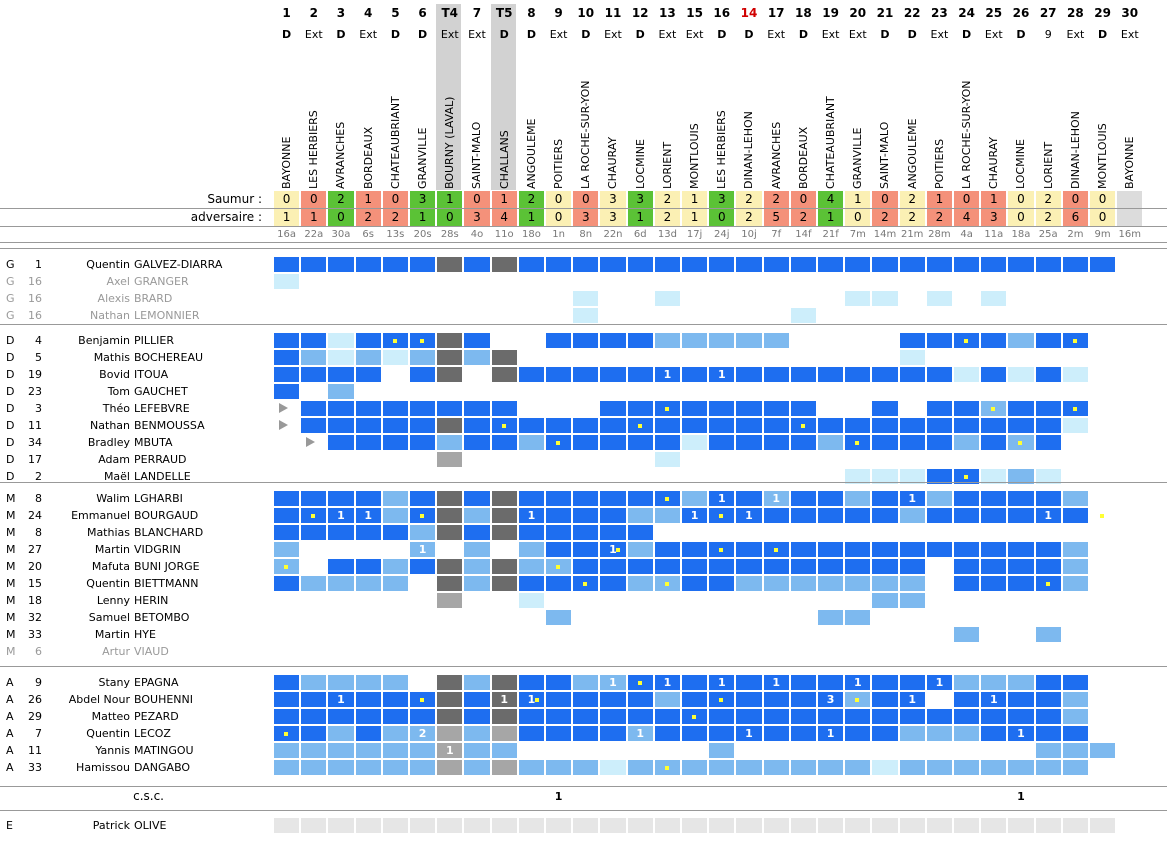 Image resolution: width=1167 pixels, height=847 pixels. Describe the element at coordinates (966, 234) in the screenshot. I see `match-date: 4a` at that location.